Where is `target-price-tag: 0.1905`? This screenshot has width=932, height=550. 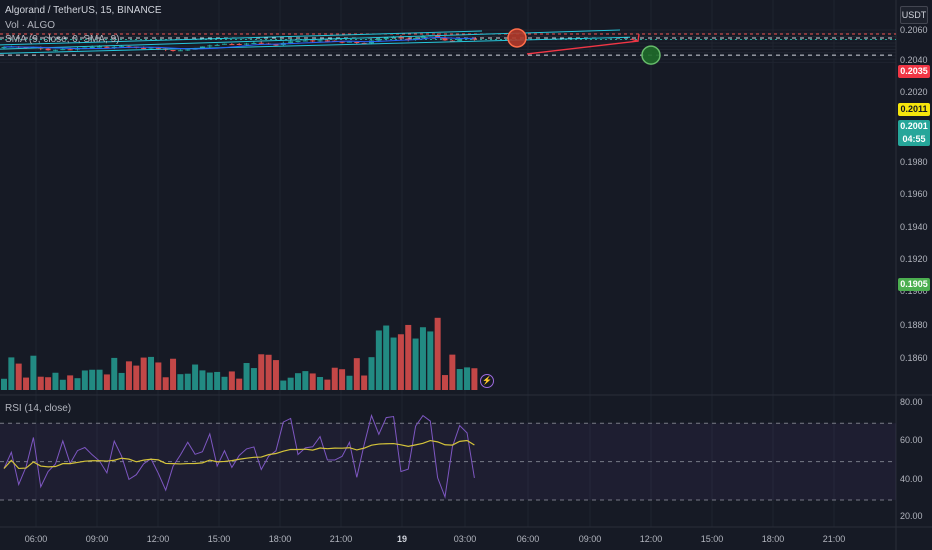
target-price-tag: 0.1905 is located at coordinates (914, 284).